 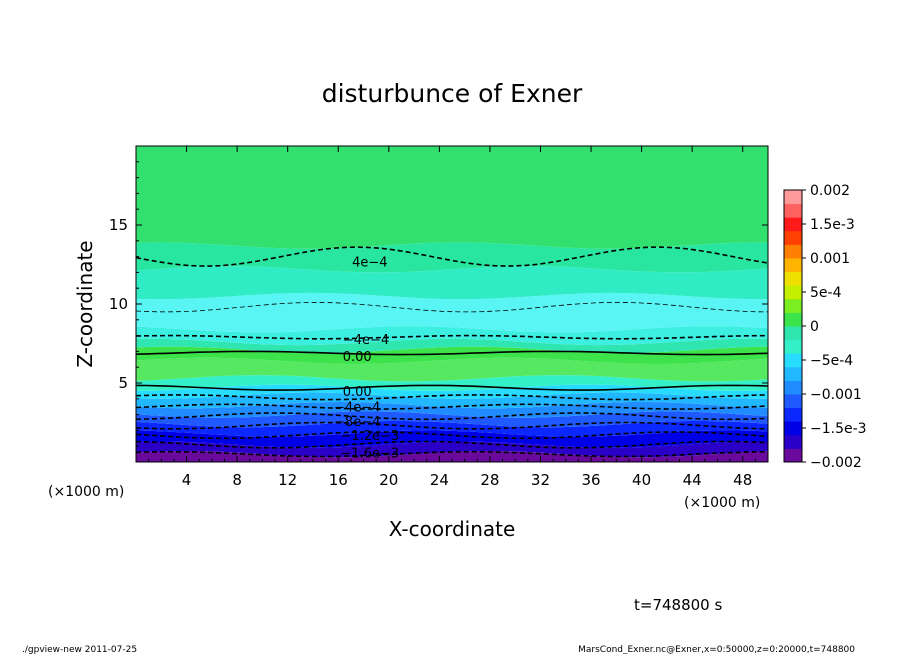 What do you see at coordinates (489, 480) in the screenshot?
I see `x-tick-label: 28` at bounding box center [489, 480].